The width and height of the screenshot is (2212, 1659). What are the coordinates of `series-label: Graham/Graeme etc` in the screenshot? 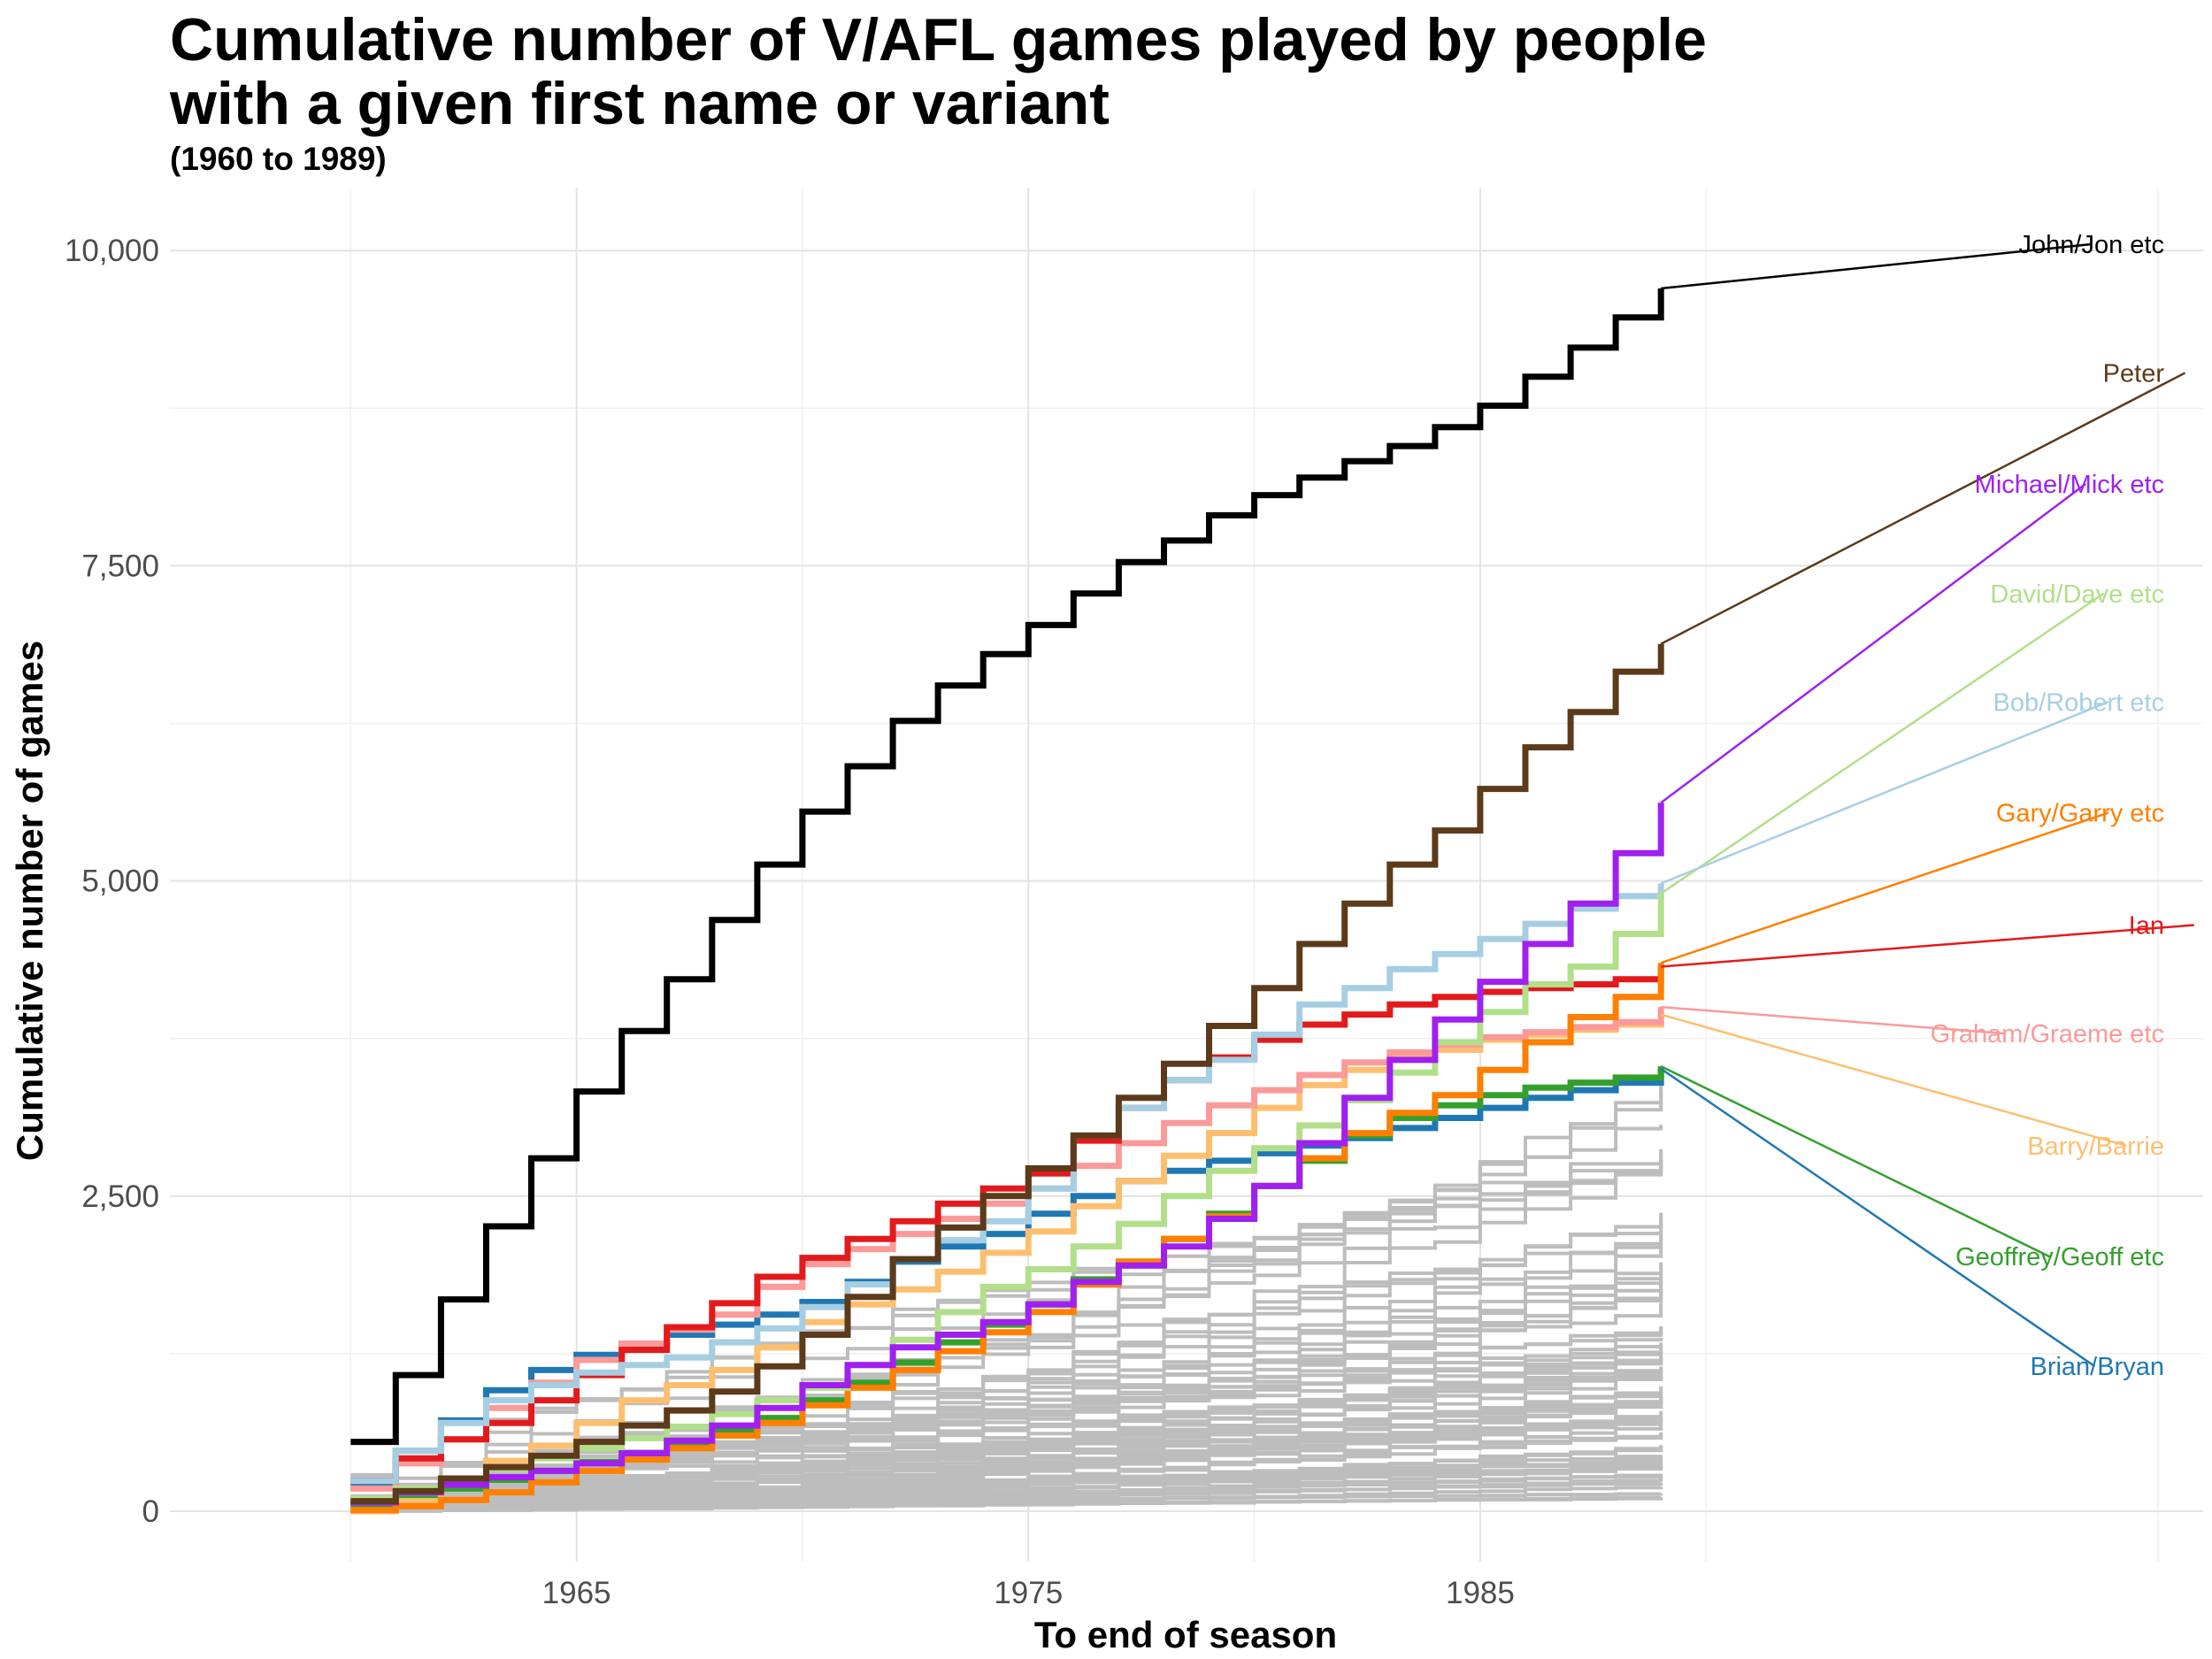 It's located at (2048, 1034).